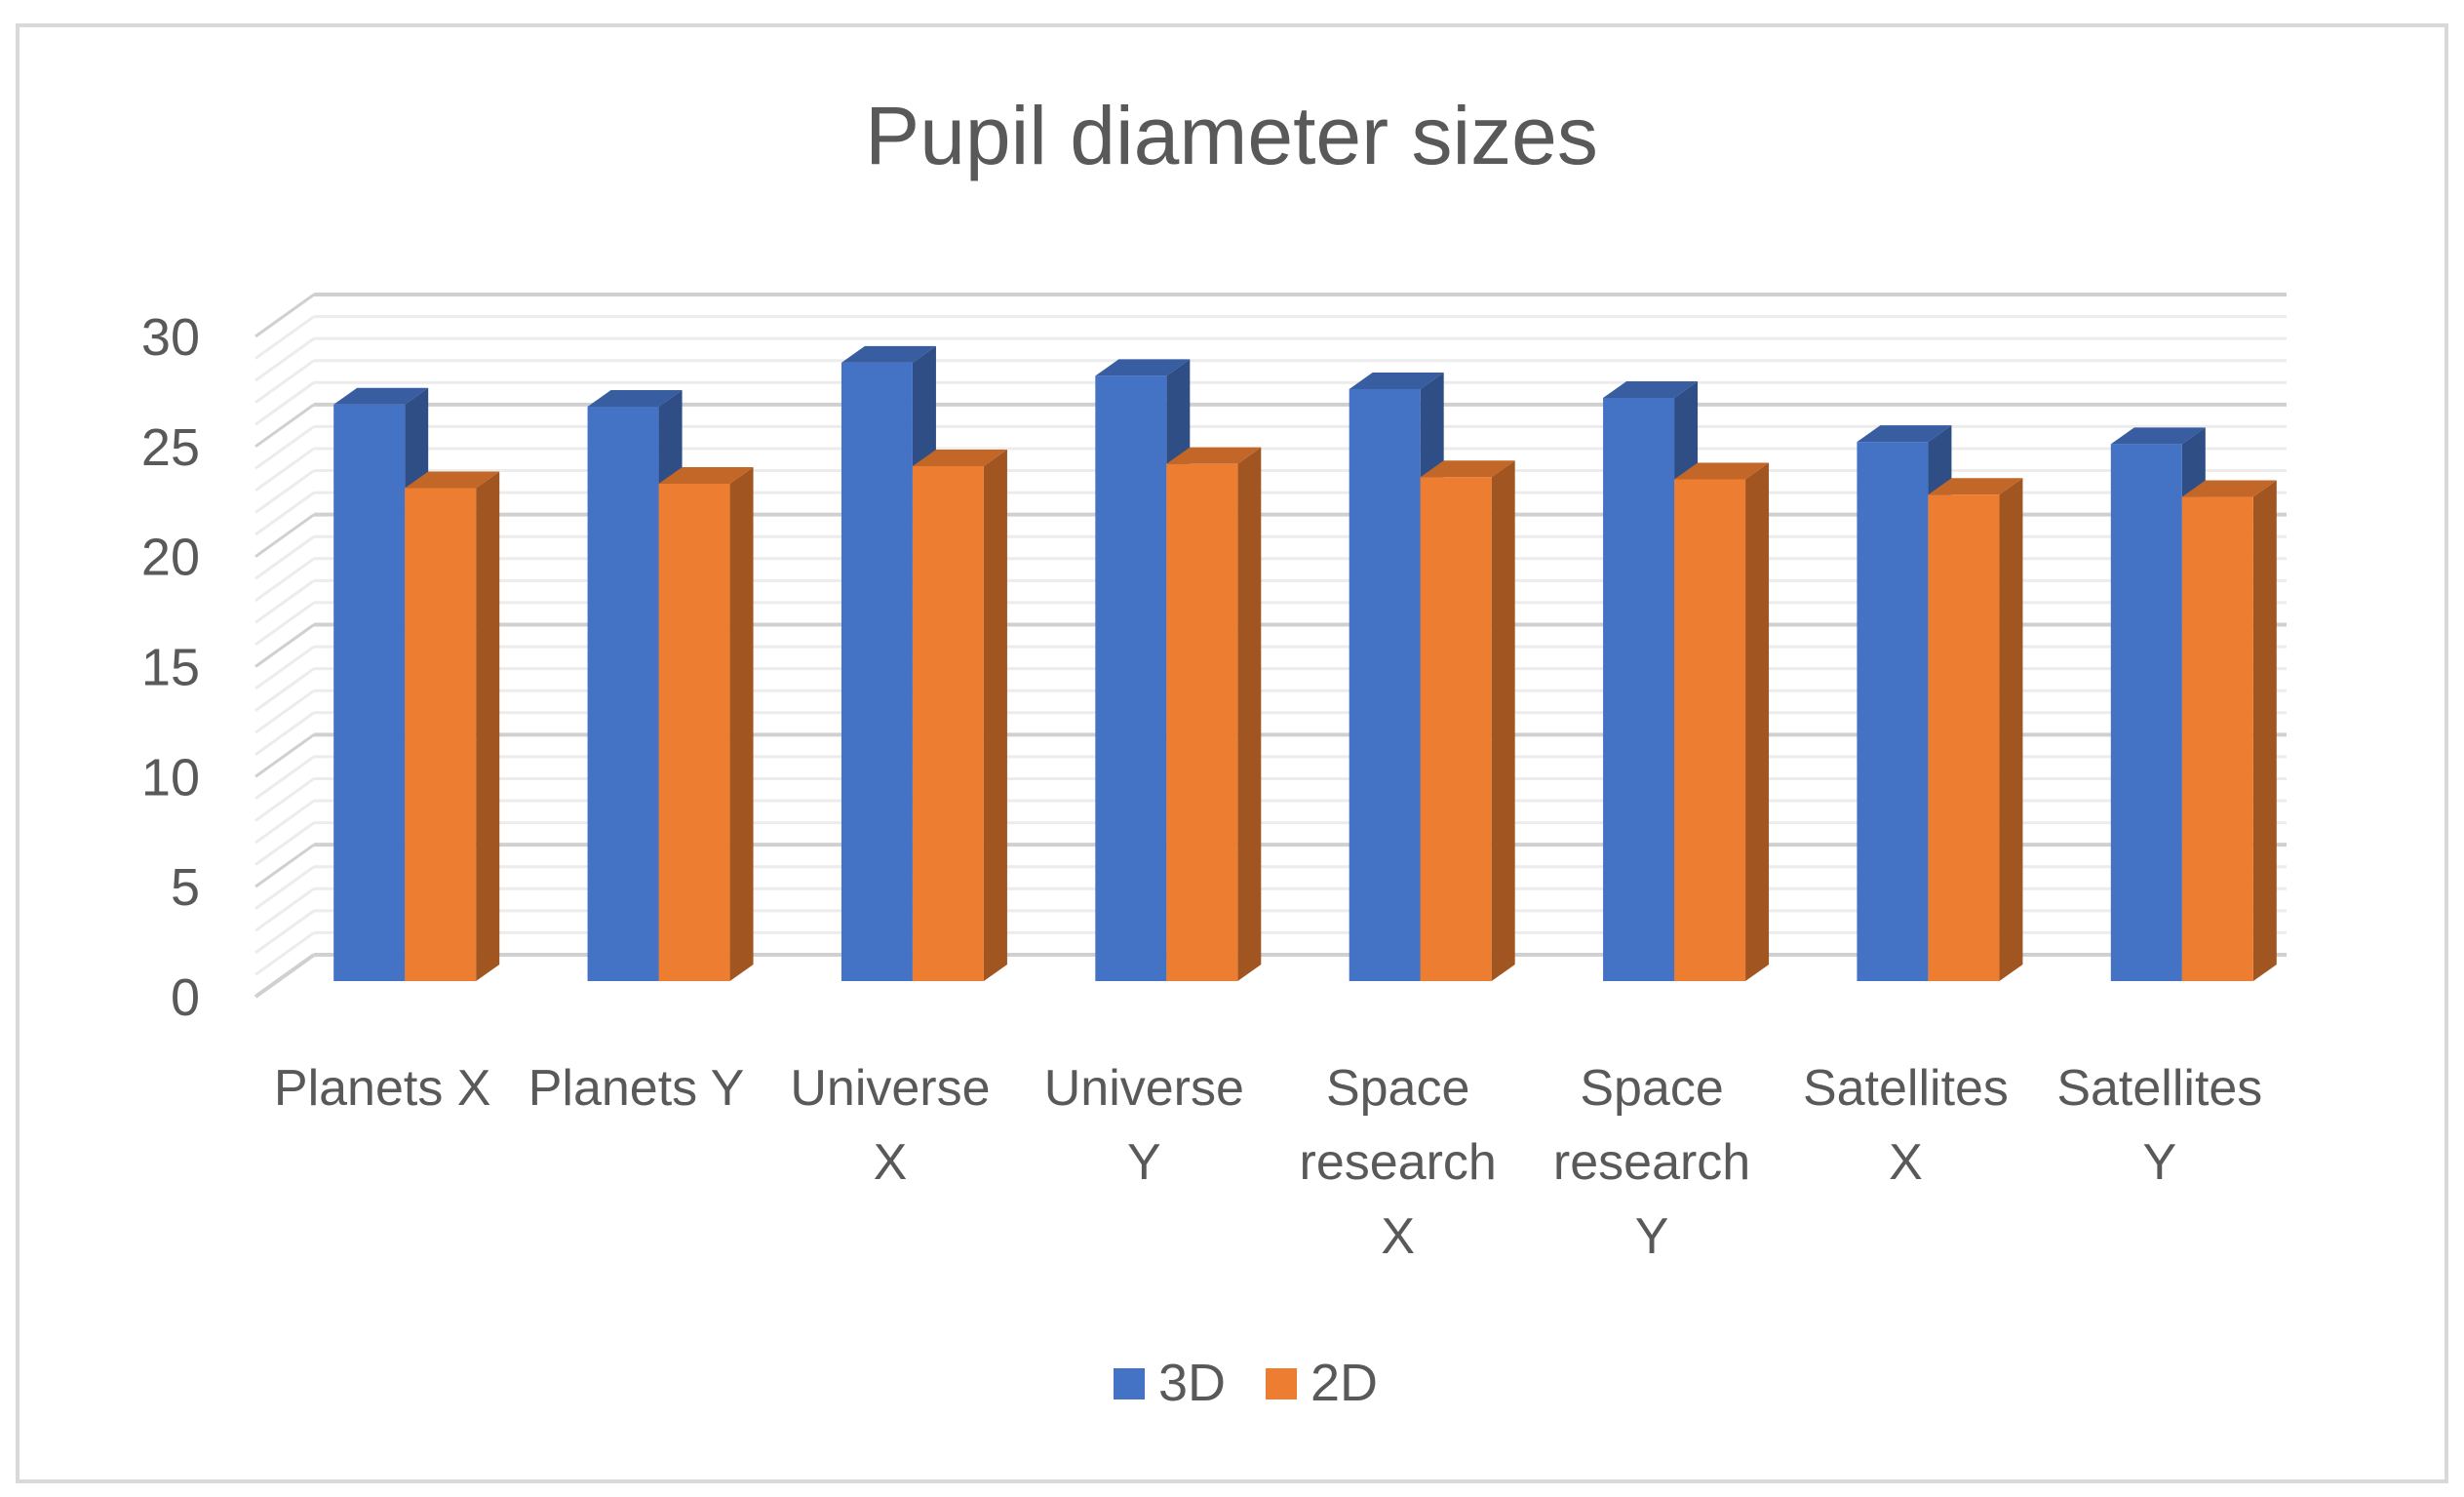 The height and width of the screenshot is (1497, 2464). What do you see at coordinates (1192, 1383) in the screenshot?
I see `legend-label-3d: 3D` at bounding box center [1192, 1383].